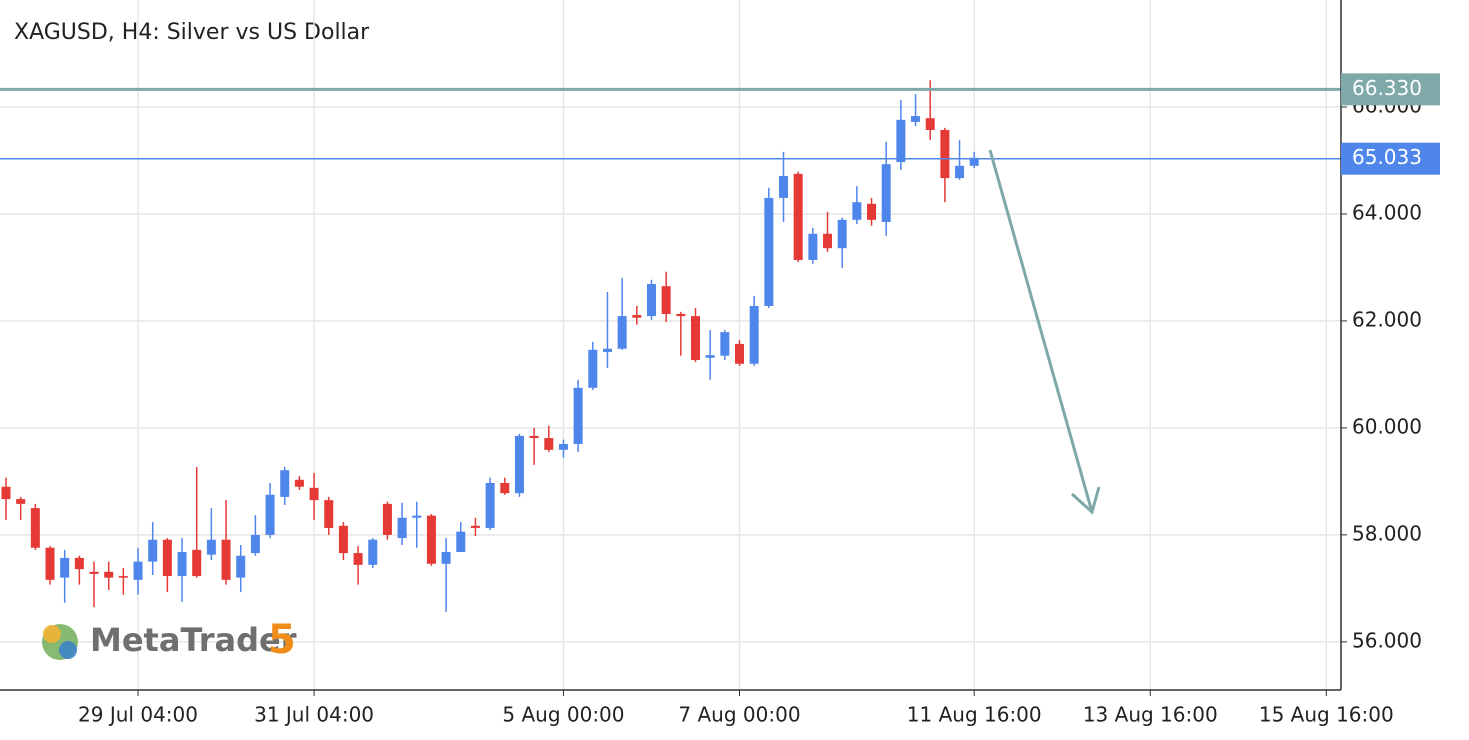 This screenshot has width=1469, height=740. I want to click on x-tick-label: 11 Aug 16:00, so click(974, 715).